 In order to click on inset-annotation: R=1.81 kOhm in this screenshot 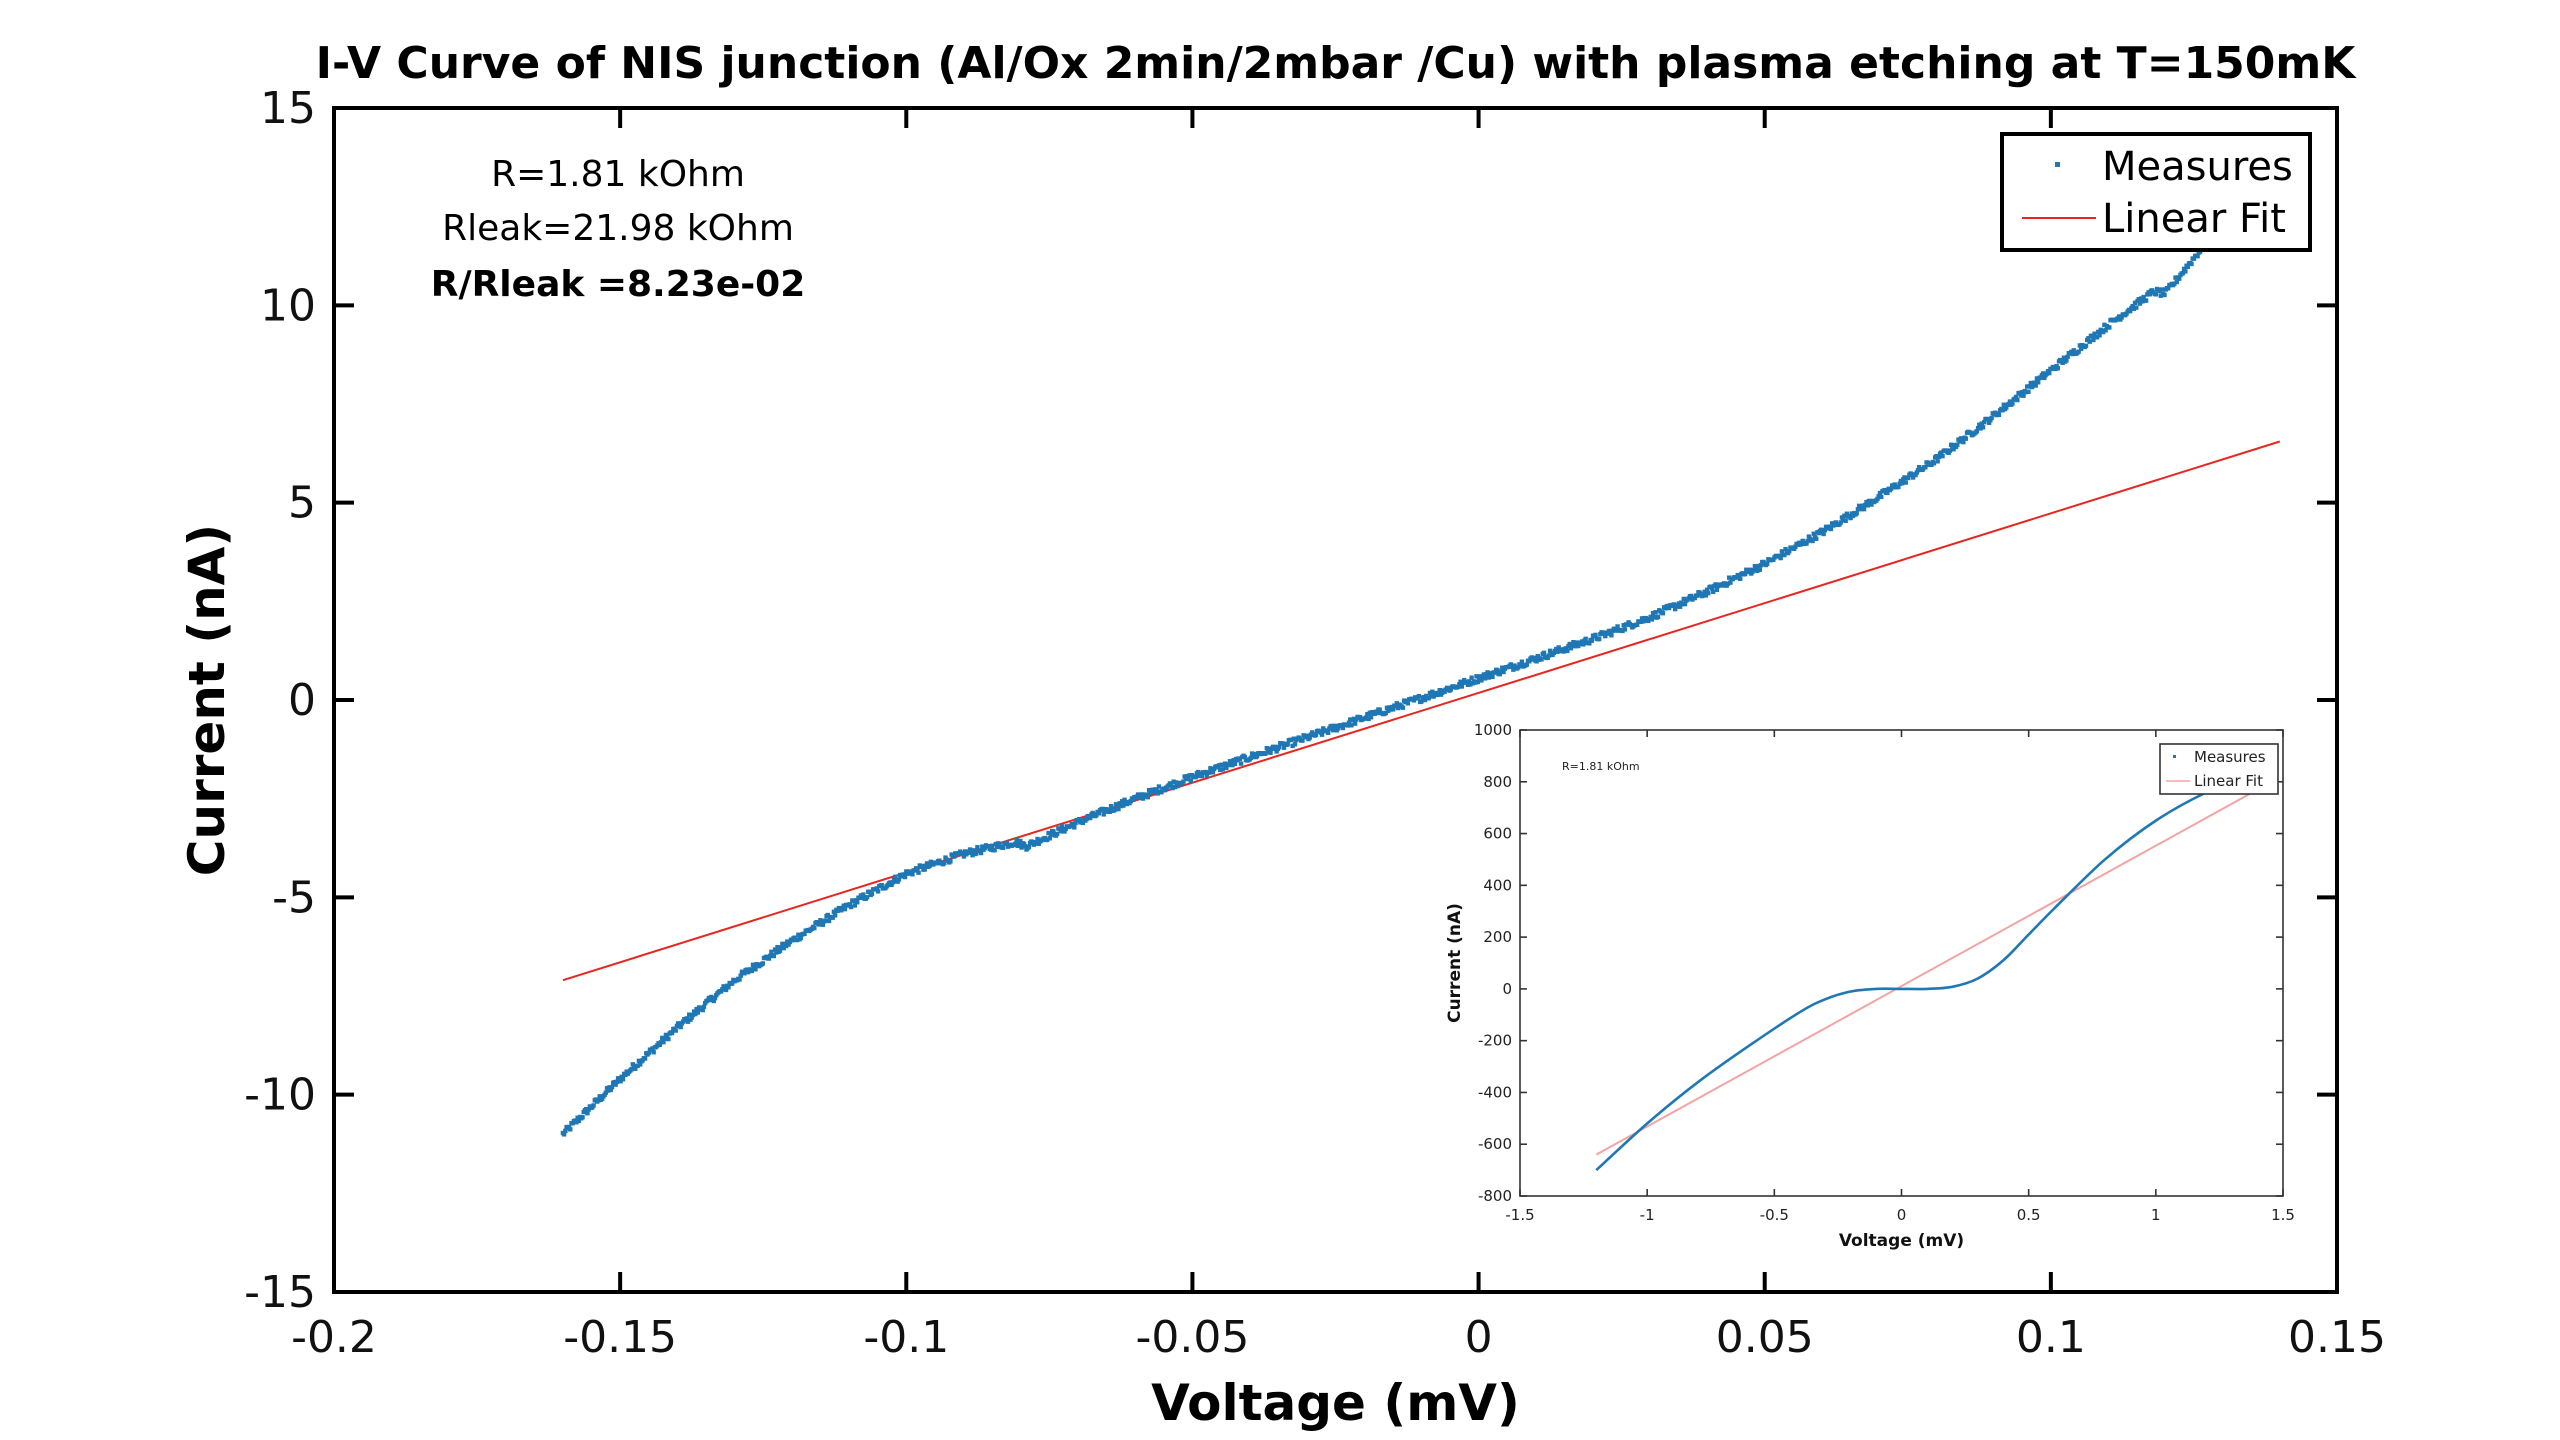, I will do `click(1601, 766)`.